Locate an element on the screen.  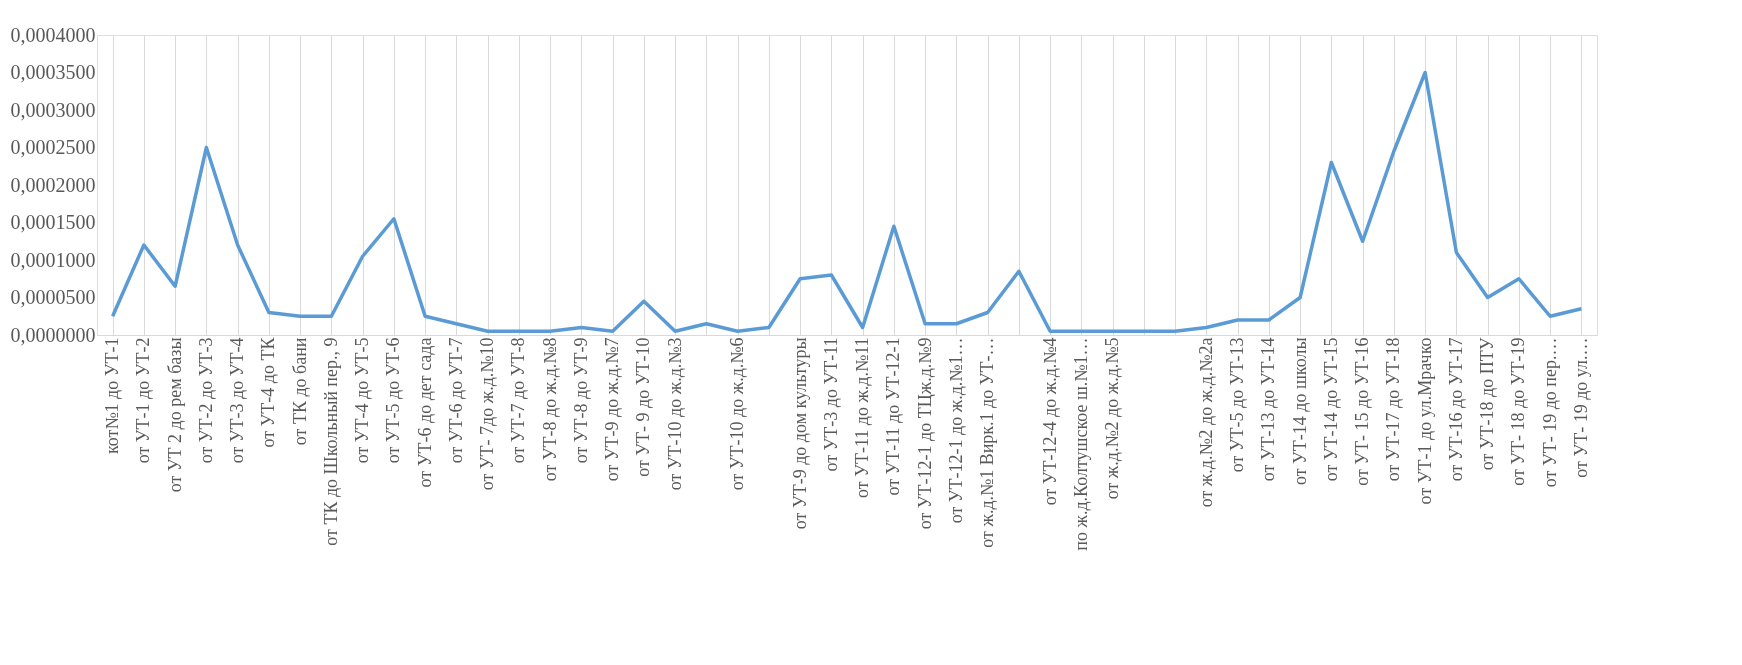
x-tick-label: от УТ-6 до УТ-7 is located at coordinates (455, 400).